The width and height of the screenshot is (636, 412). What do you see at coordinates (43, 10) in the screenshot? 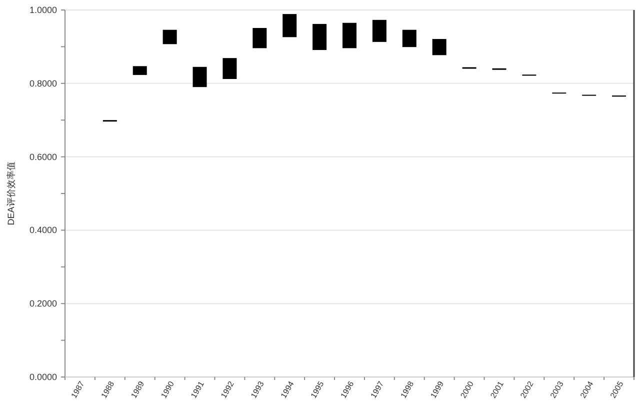
I see `y-tick-label: 1.0000` at bounding box center [43, 10].